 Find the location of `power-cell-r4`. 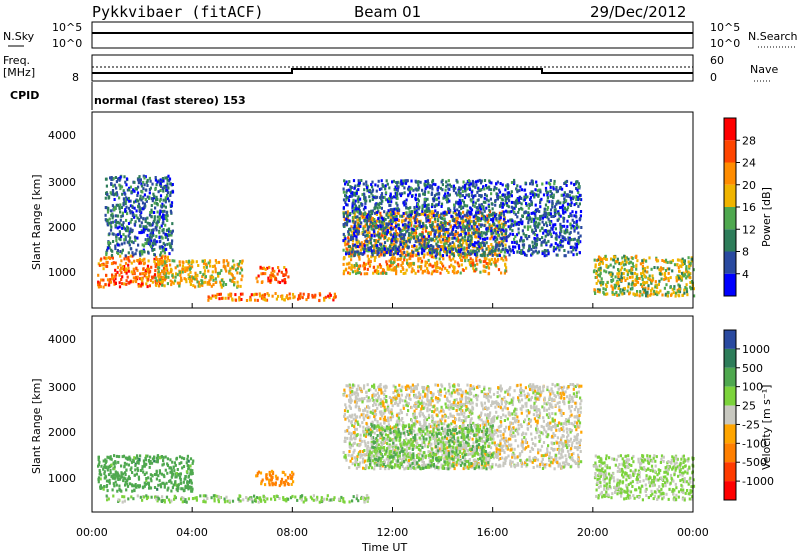

power-cell-r4 is located at coordinates (208, 300).